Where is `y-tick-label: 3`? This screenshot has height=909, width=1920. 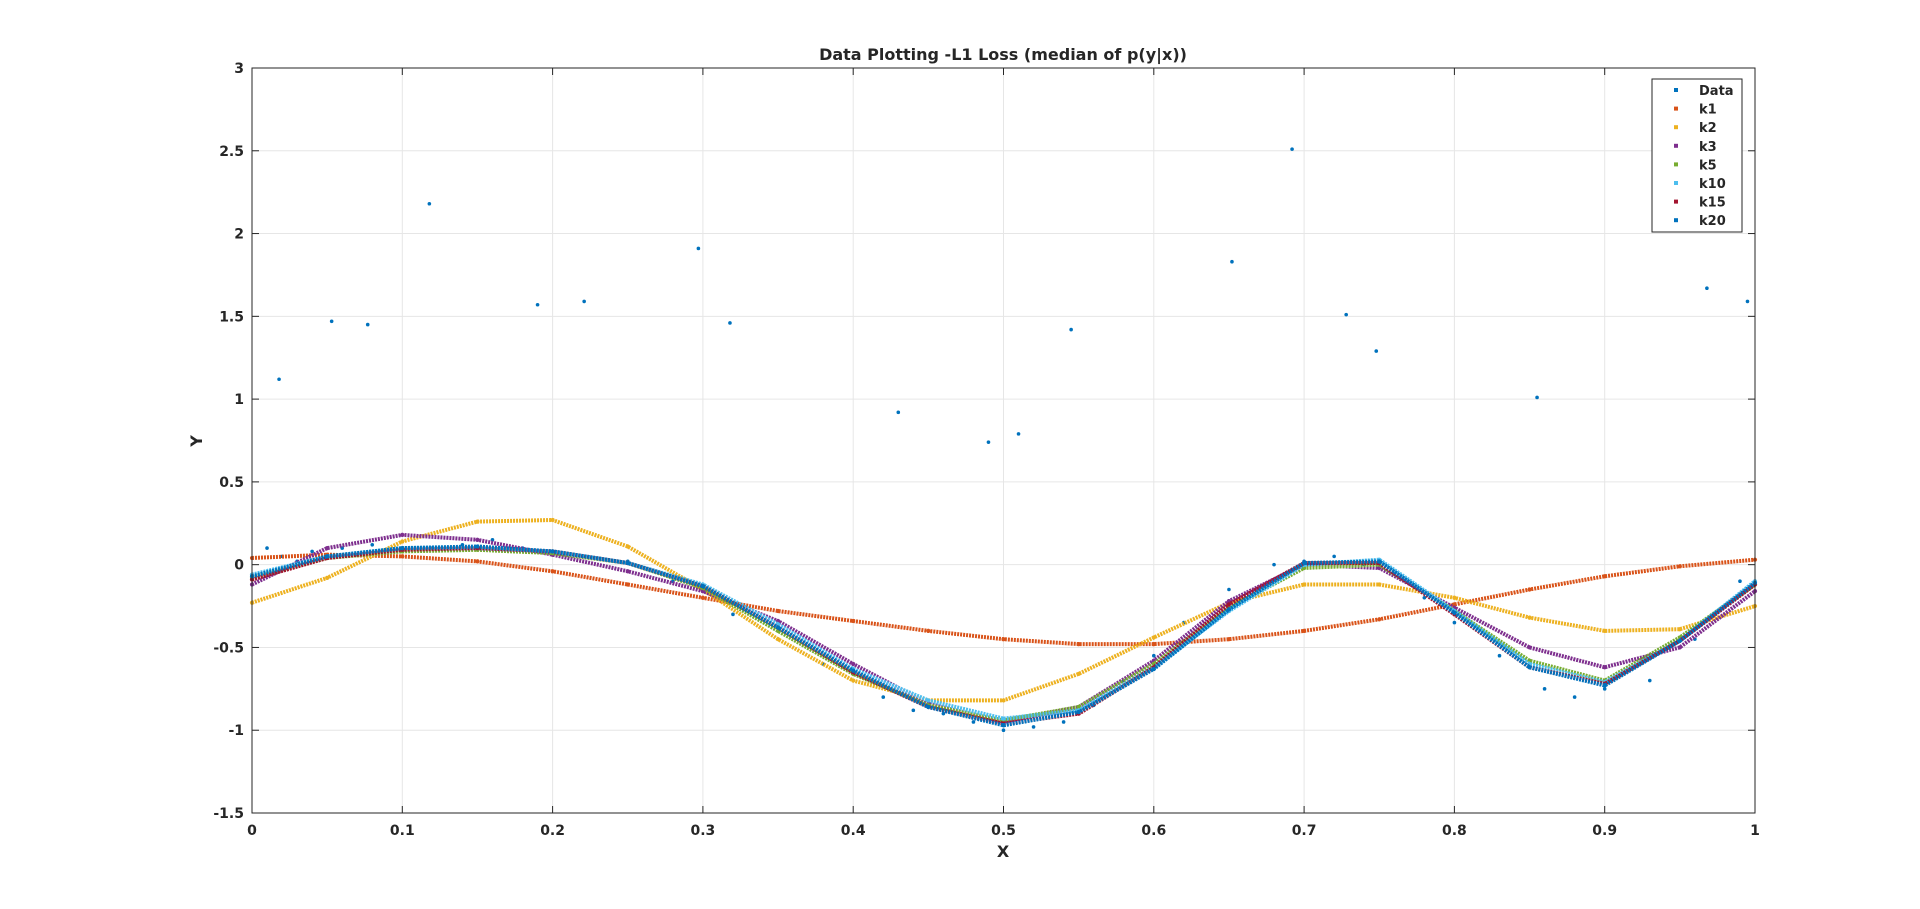 y-tick-label: 3 is located at coordinates (239, 69).